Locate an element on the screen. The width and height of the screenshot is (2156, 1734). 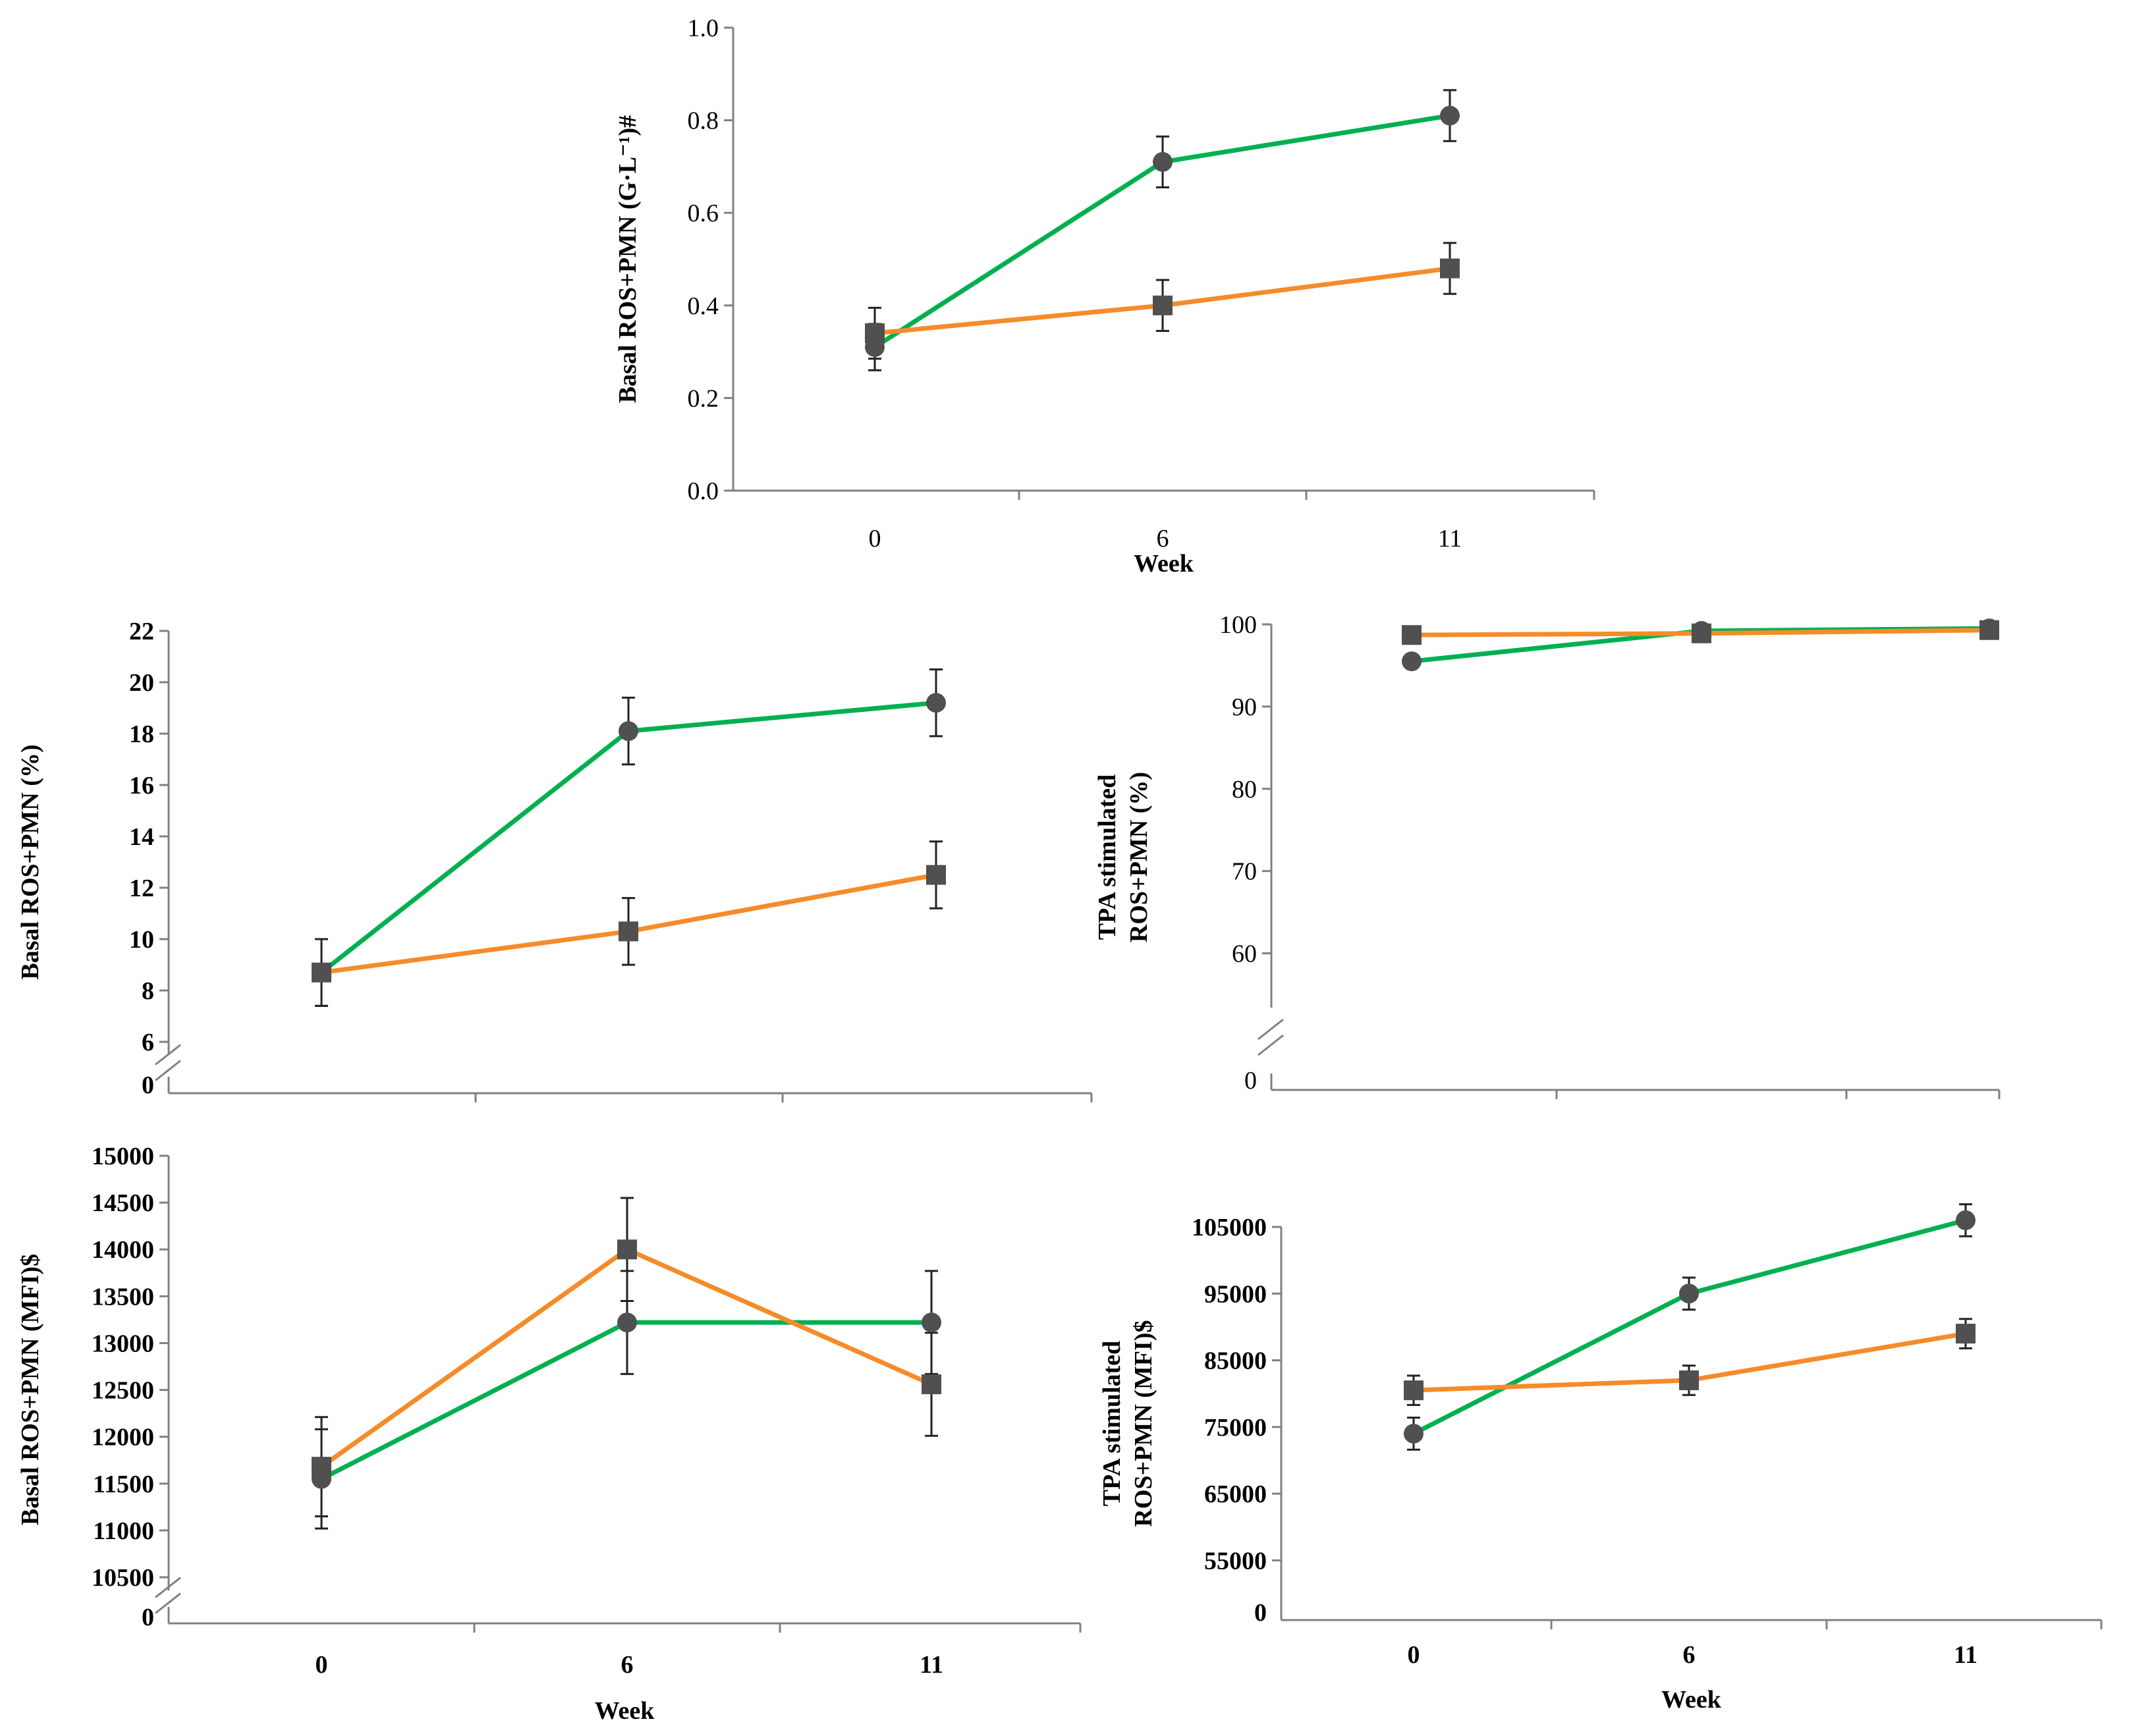
y-tick-label: 20 is located at coordinates (141, 683).